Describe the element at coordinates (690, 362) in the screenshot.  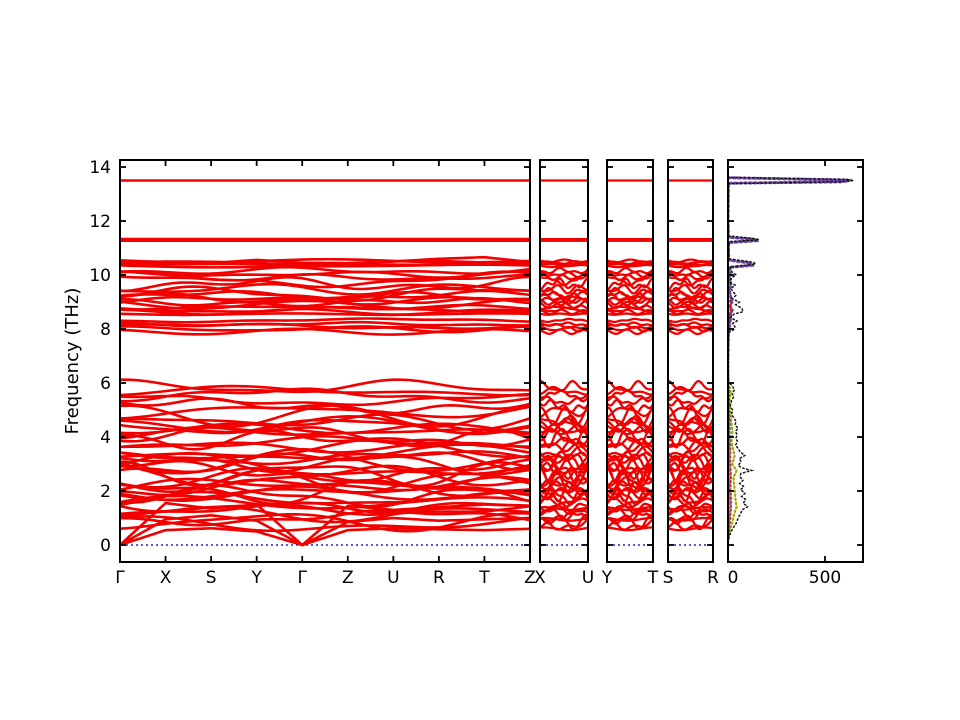
I see `band-panel-3-content` at that location.